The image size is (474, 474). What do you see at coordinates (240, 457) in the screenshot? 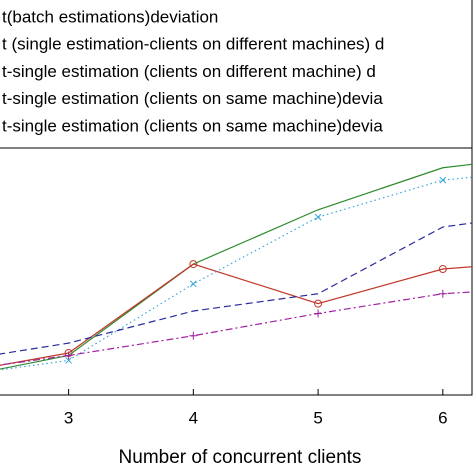
I see `x-axis-label: Number of concurrent clients` at bounding box center [240, 457].